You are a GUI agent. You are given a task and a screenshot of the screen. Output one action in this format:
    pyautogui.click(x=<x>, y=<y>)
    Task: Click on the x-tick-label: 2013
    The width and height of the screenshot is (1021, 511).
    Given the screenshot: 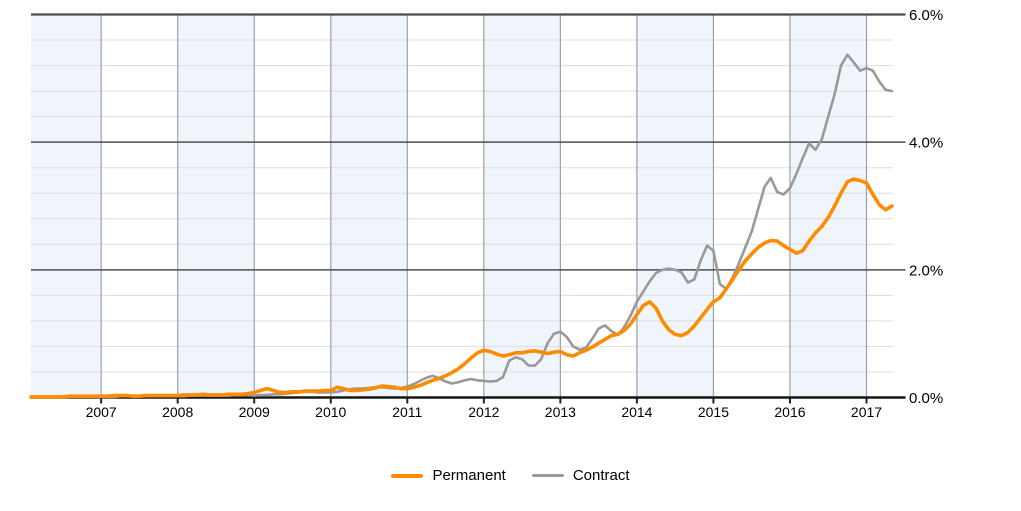 What is the action you would take?
    pyautogui.click(x=560, y=412)
    